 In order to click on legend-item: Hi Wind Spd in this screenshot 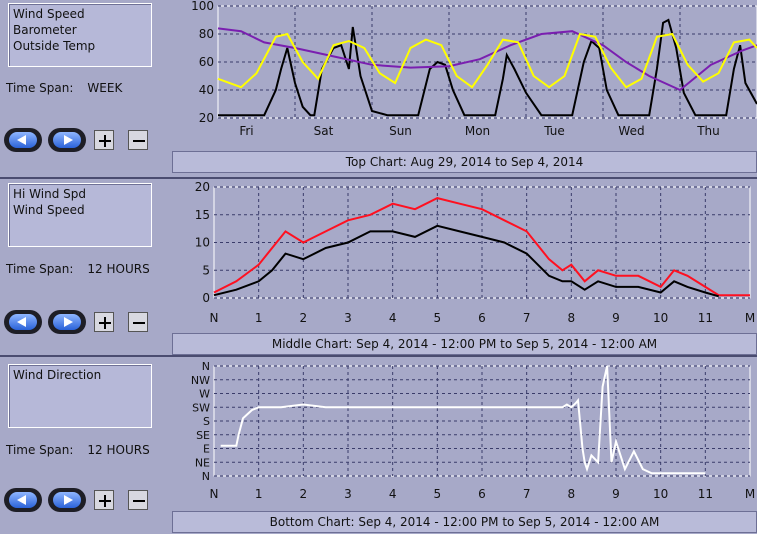, I will do `click(49, 194)`.